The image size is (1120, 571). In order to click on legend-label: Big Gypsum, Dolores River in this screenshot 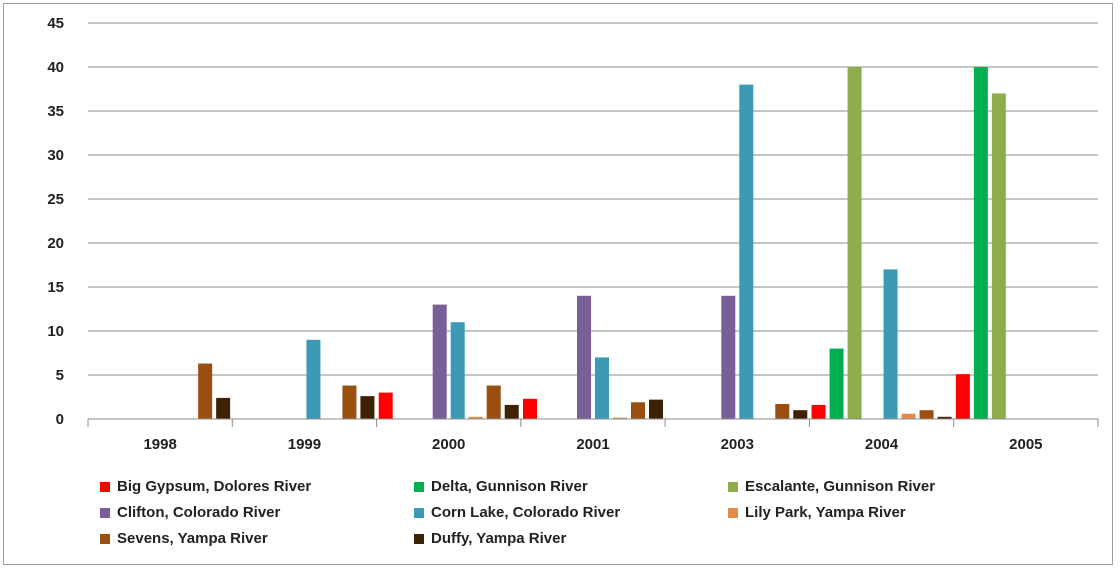, I will do `click(214, 486)`.